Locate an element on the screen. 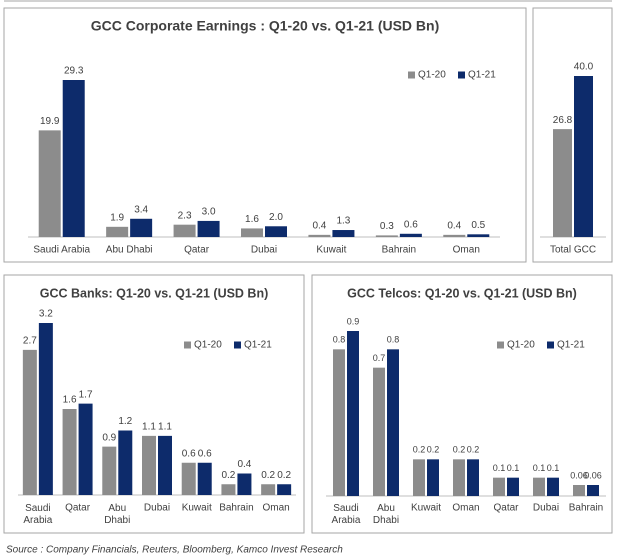 The width and height of the screenshot is (620, 559). value-label: 29.3 is located at coordinates (74, 71).